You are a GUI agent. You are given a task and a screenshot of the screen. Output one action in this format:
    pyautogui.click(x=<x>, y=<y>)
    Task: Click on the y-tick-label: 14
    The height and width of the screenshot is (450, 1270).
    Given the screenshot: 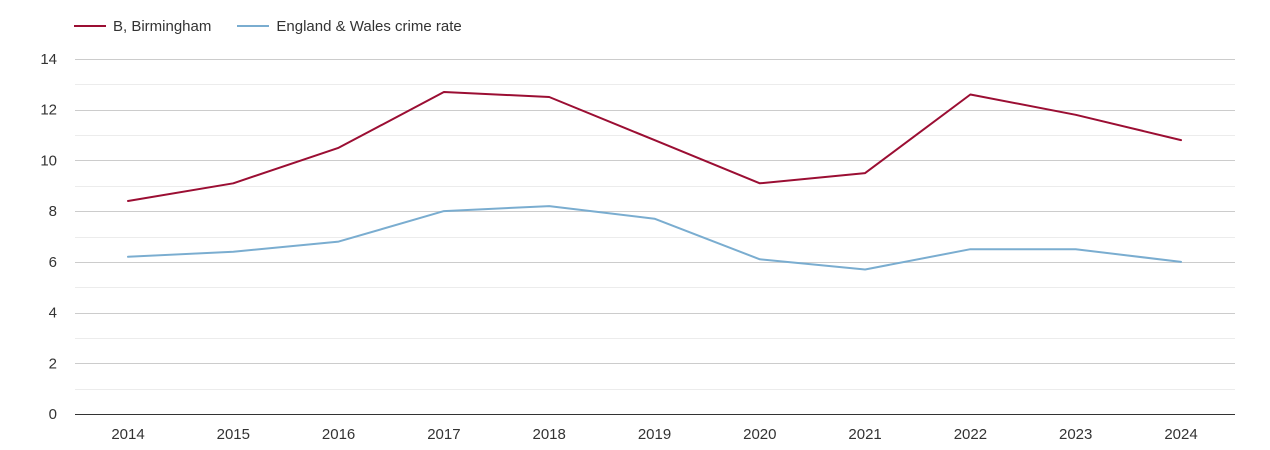 What is the action you would take?
    pyautogui.click(x=48, y=59)
    